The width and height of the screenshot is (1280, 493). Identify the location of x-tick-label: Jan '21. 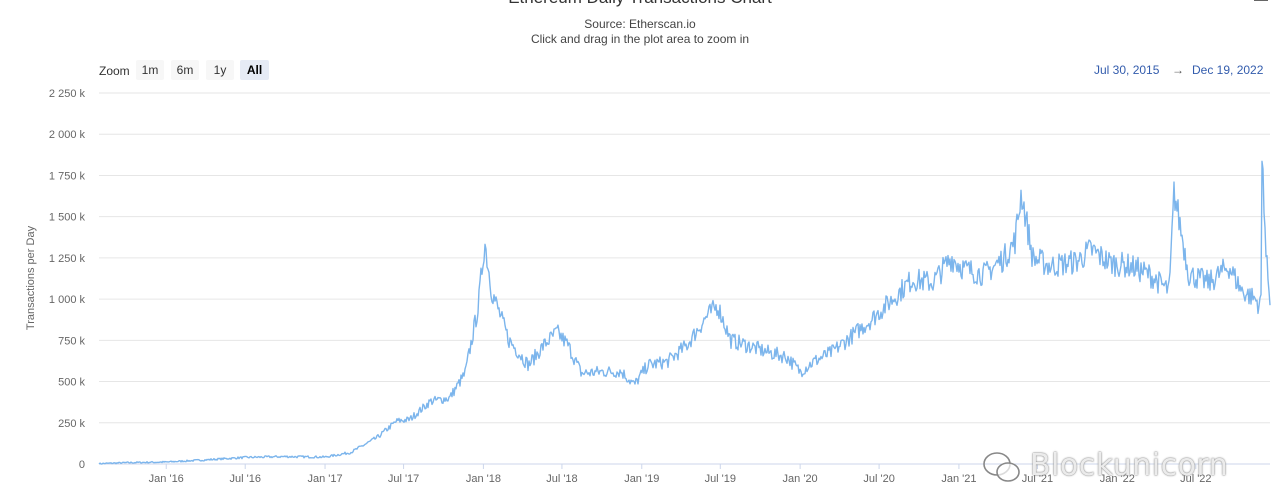
(958, 479).